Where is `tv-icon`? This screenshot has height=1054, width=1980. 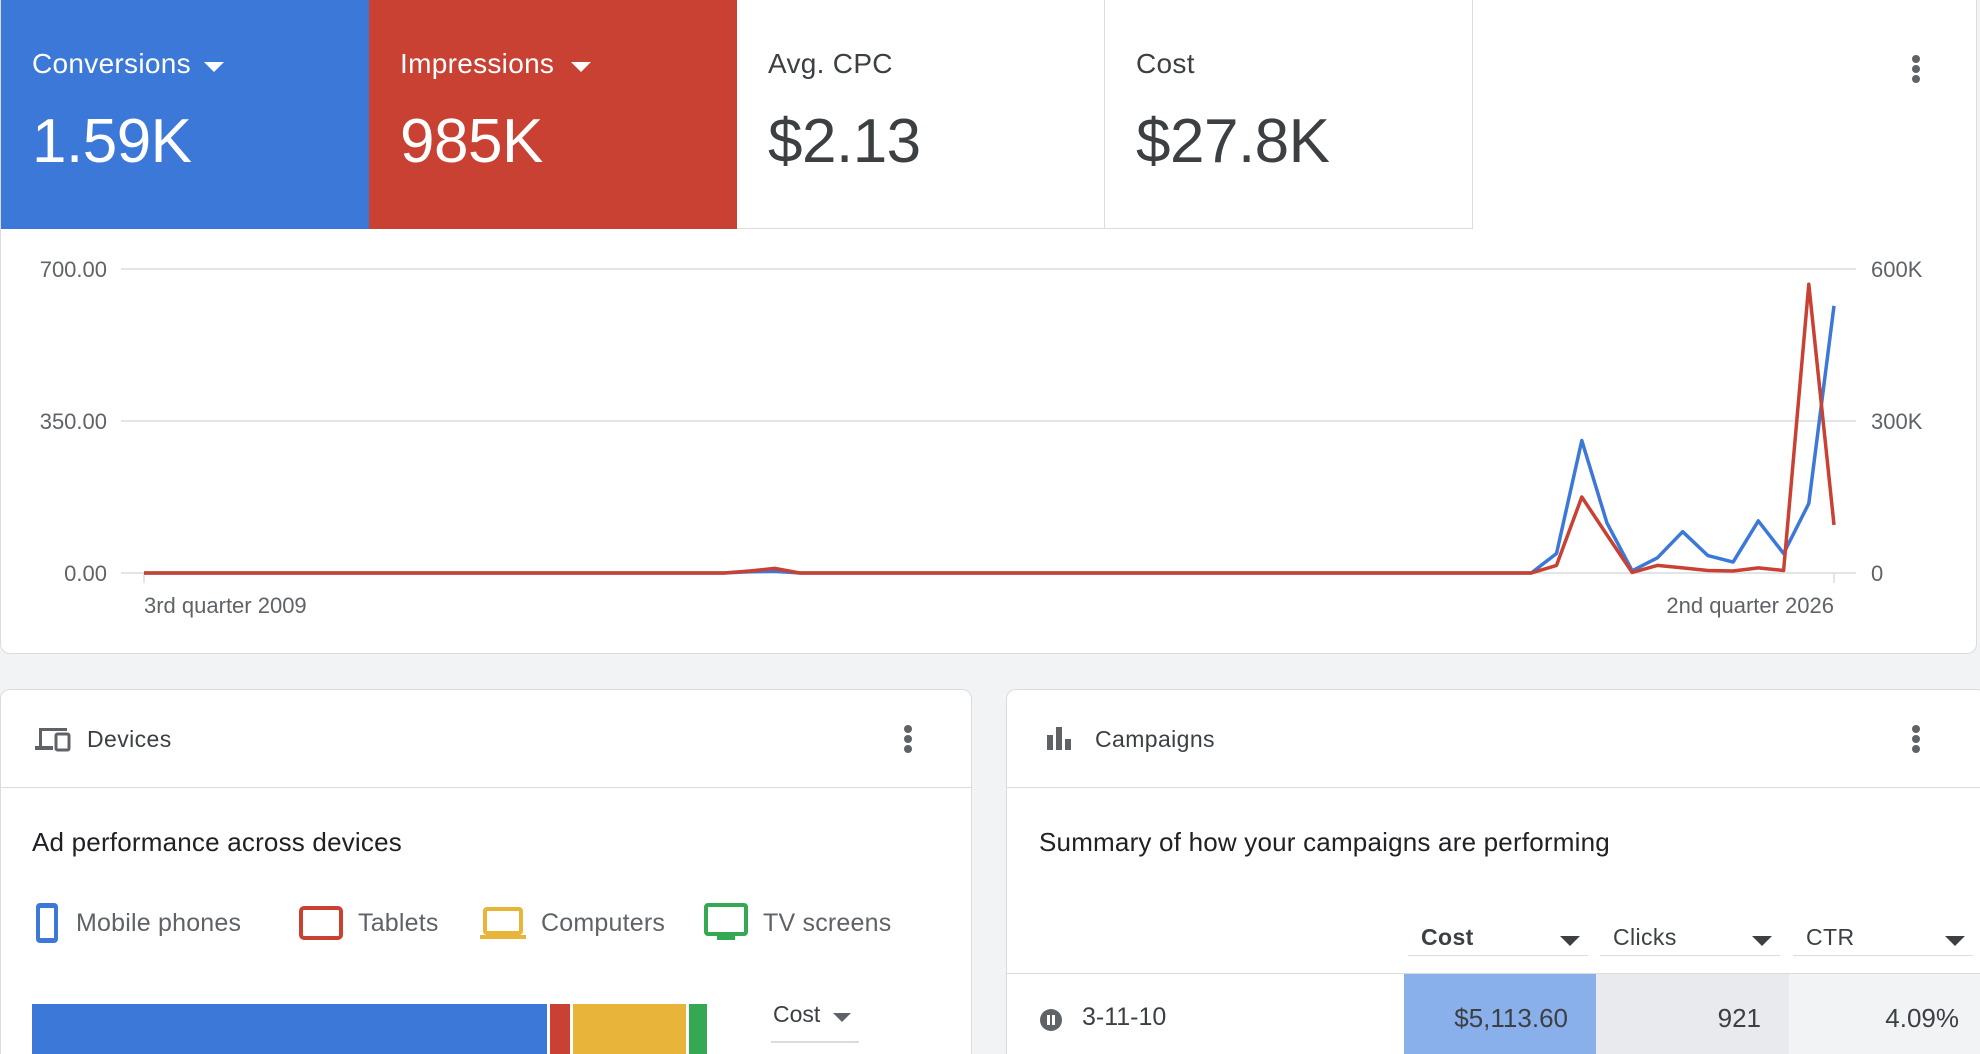
tv-icon is located at coordinates (726, 921).